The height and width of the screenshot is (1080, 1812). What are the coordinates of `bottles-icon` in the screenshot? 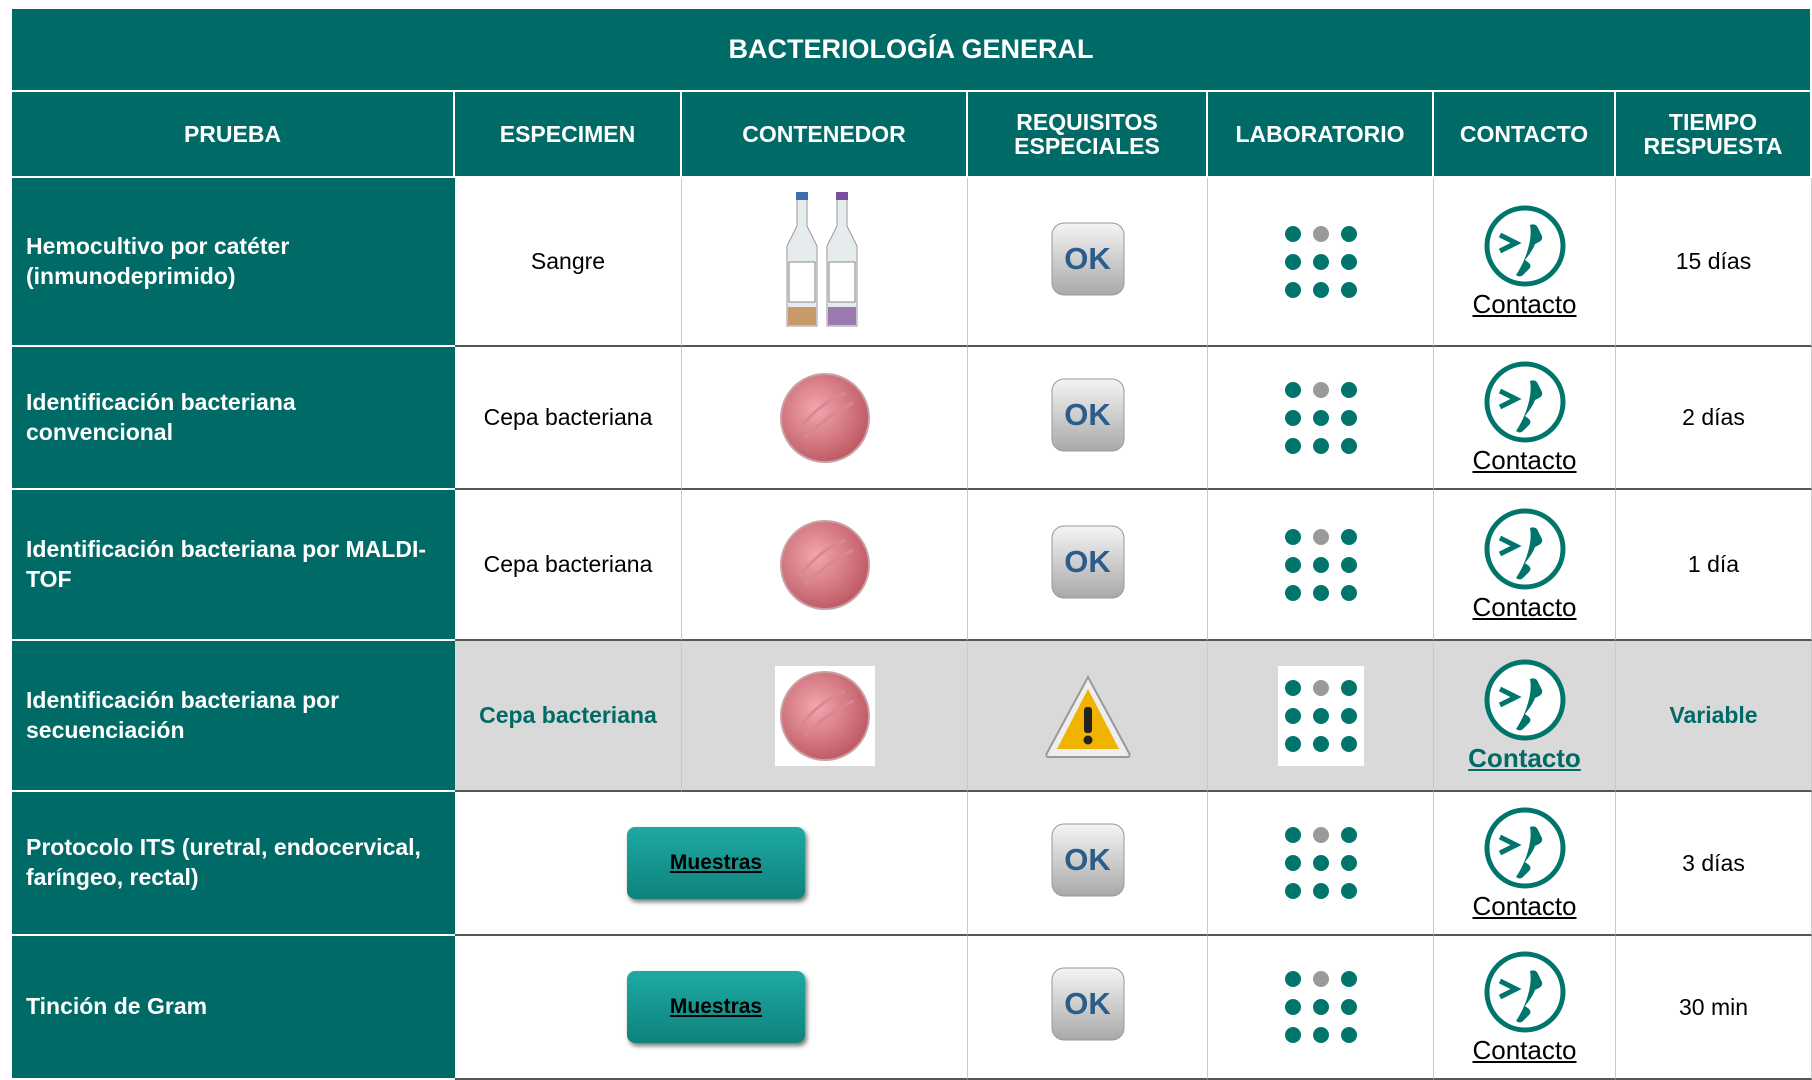 It's located at (821, 258).